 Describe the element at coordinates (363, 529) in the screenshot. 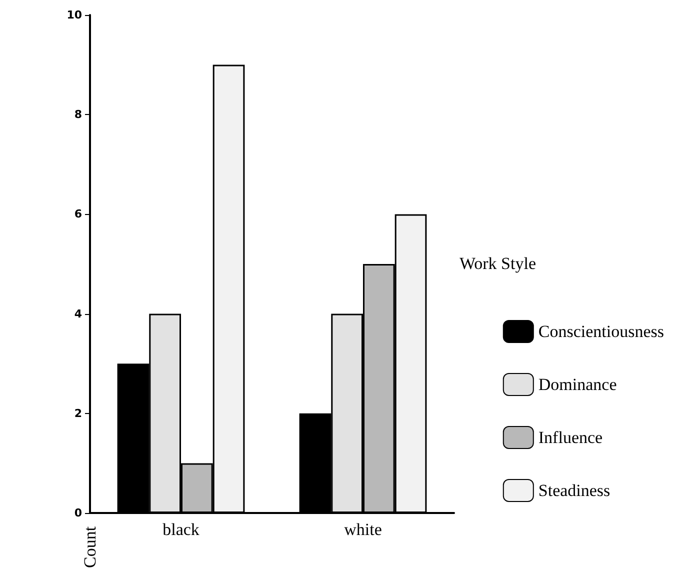

I see `x-tick-label: white` at that location.